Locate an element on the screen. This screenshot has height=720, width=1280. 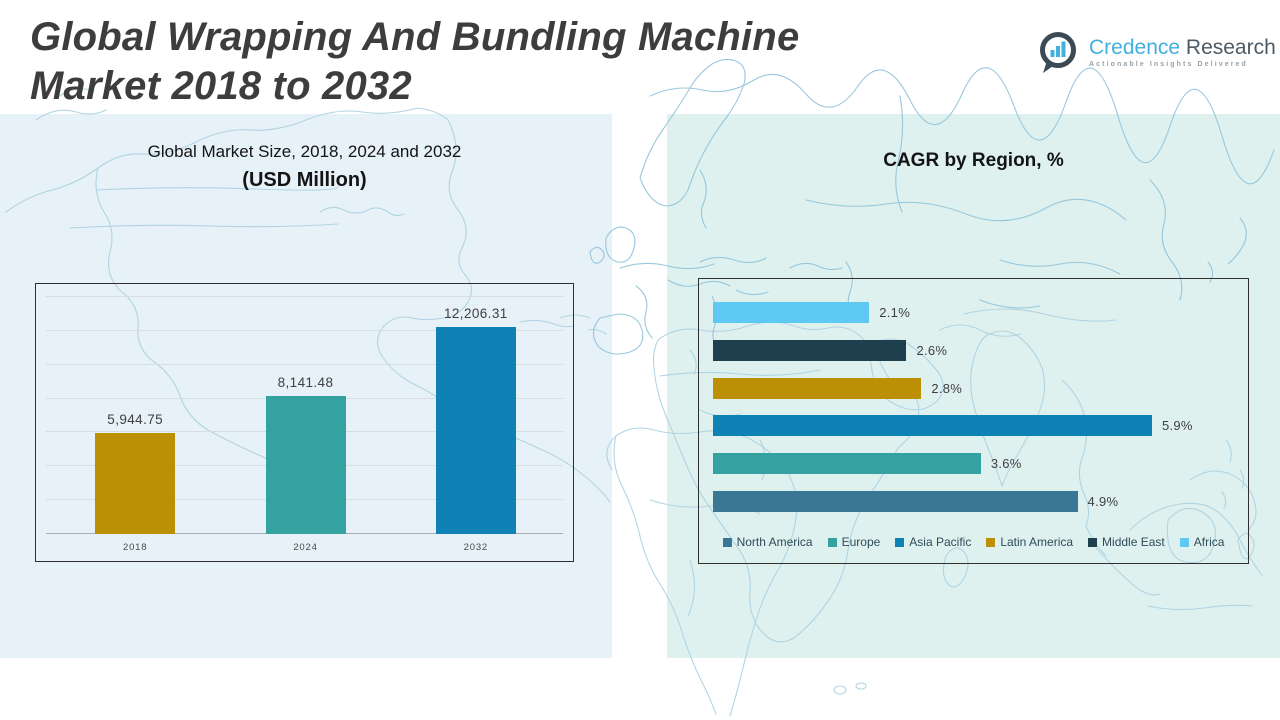
column-value-label-2024: 8,141.48 is located at coordinates (305, 383).